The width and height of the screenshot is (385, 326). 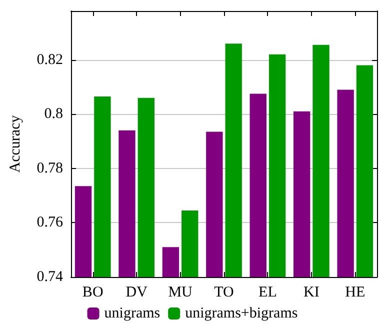 What do you see at coordinates (137, 292) in the screenshot?
I see `x-tick-label: DV` at bounding box center [137, 292].